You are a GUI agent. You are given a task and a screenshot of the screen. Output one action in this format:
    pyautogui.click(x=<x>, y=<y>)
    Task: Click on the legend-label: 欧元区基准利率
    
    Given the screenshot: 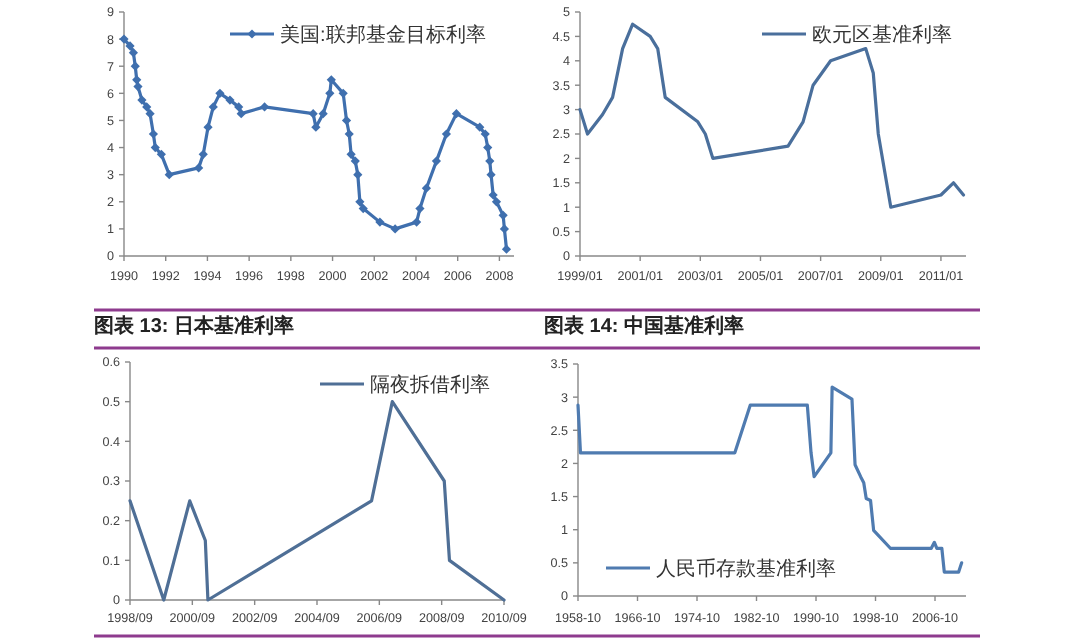 What is the action you would take?
    pyautogui.click(x=882, y=35)
    